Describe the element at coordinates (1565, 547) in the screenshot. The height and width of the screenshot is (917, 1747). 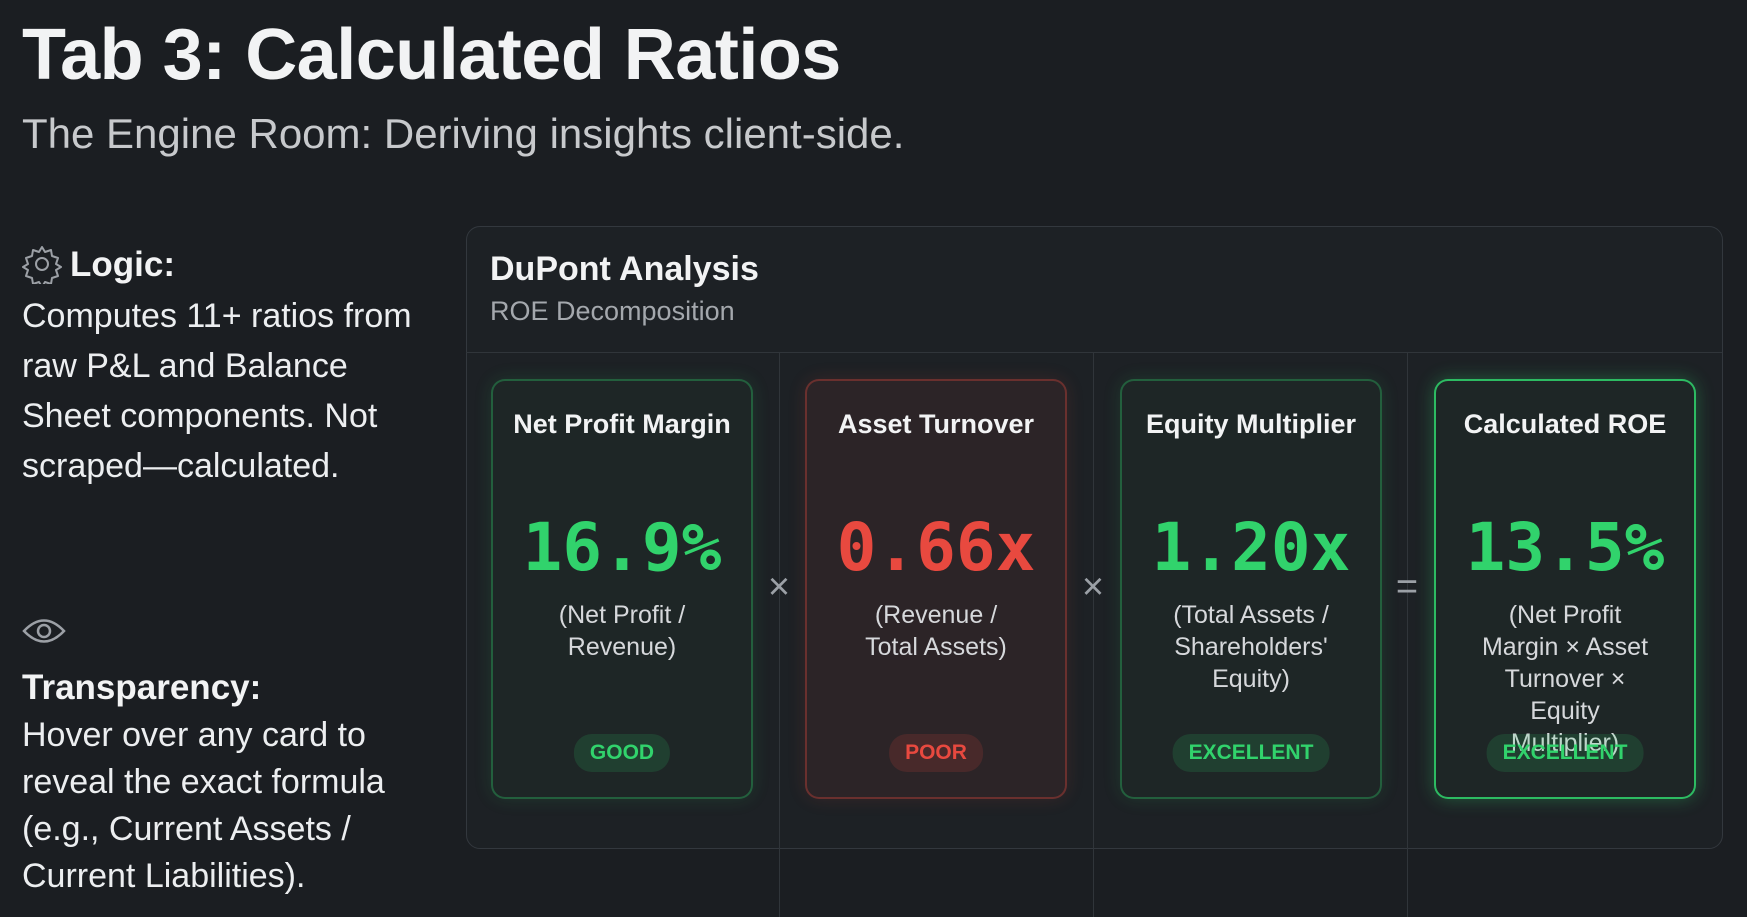
I see `card-value: 13.5%` at that location.